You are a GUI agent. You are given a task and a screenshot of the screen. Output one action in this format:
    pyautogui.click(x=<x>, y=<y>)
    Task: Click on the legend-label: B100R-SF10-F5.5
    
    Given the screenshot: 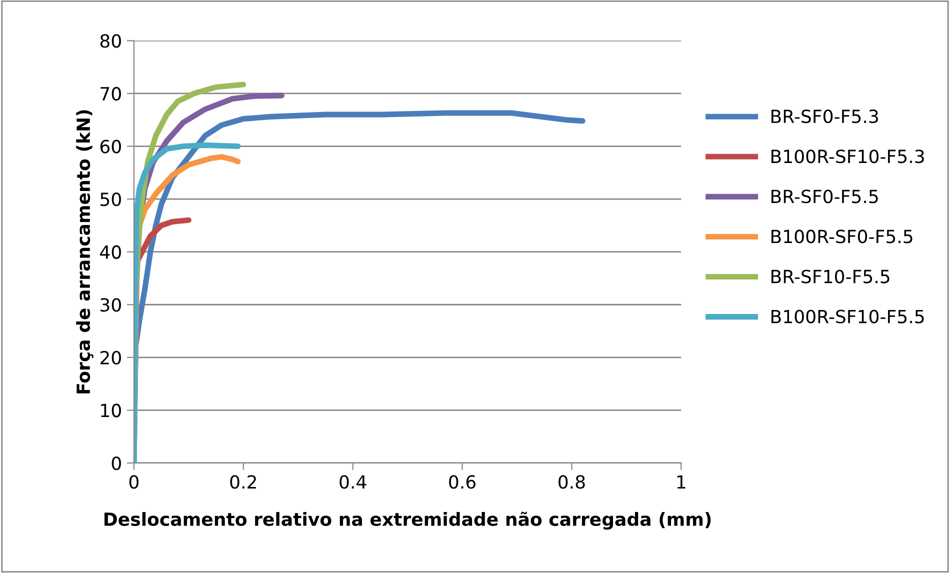 What is the action you would take?
    pyautogui.click(x=848, y=317)
    